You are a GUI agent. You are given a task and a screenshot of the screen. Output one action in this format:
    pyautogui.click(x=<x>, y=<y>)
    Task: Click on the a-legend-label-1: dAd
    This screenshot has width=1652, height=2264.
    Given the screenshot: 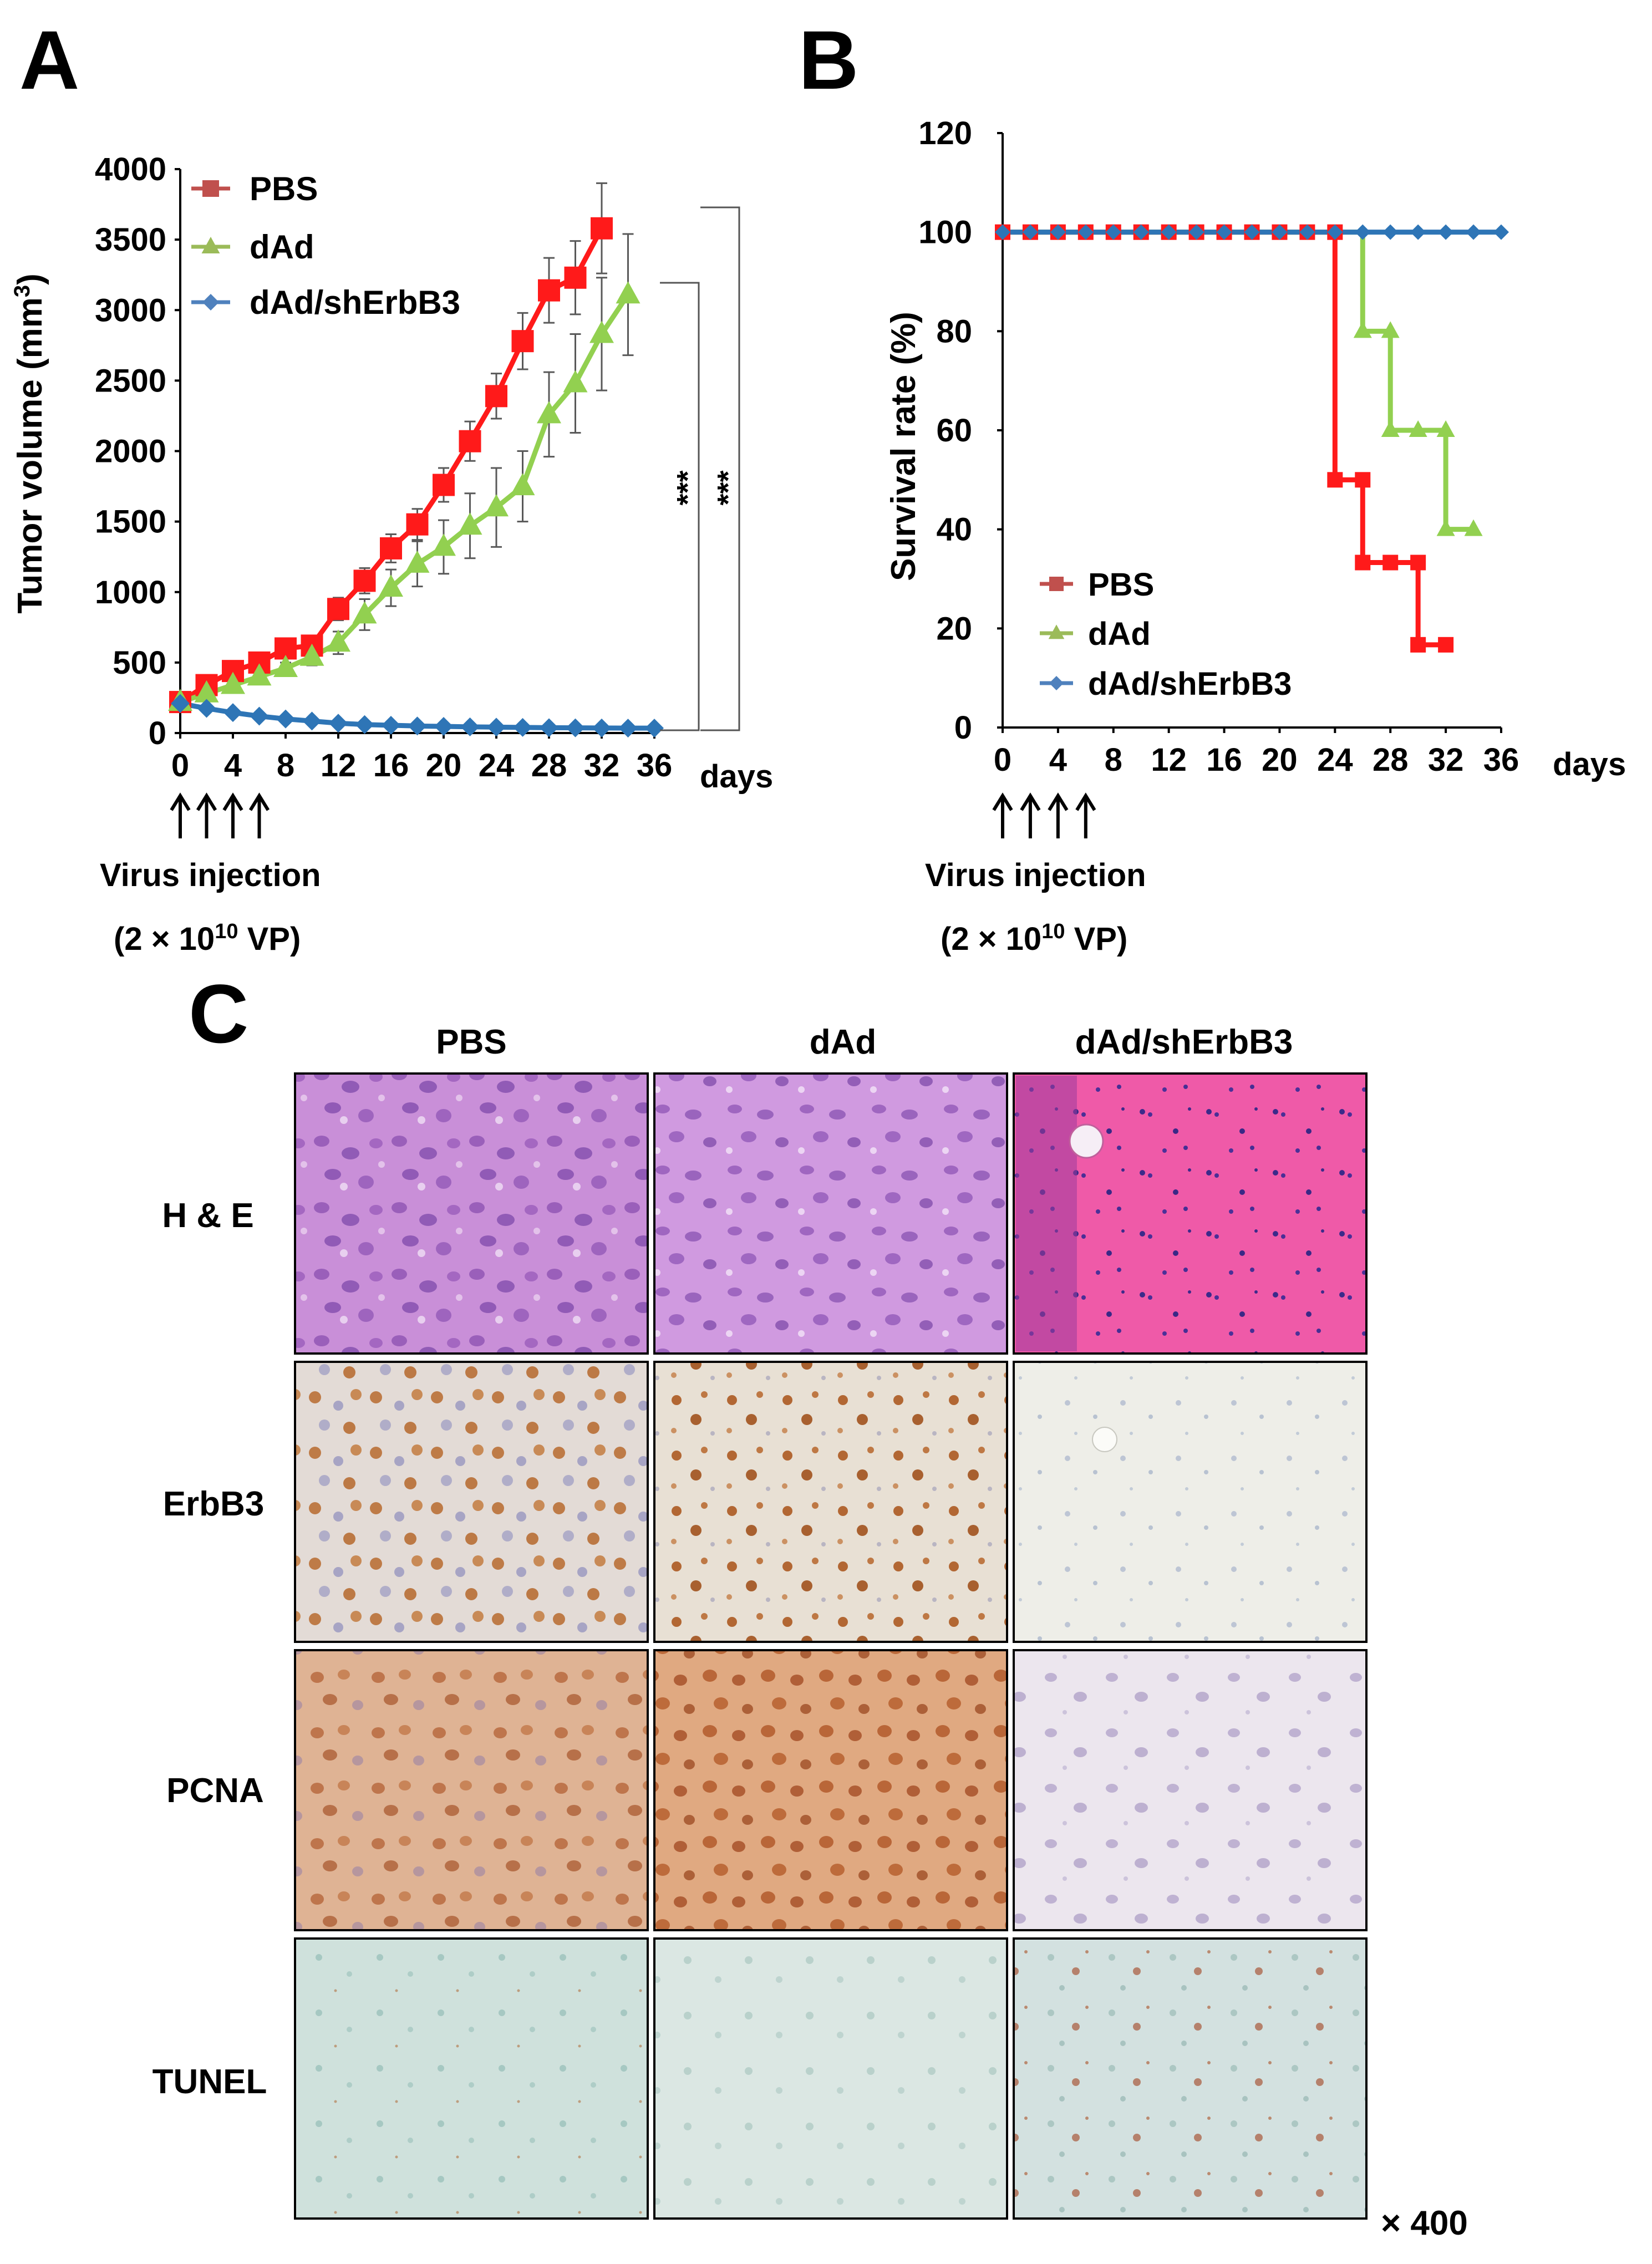 What is the action you would take?
    pyautogui.click(x=282, y=247)
    